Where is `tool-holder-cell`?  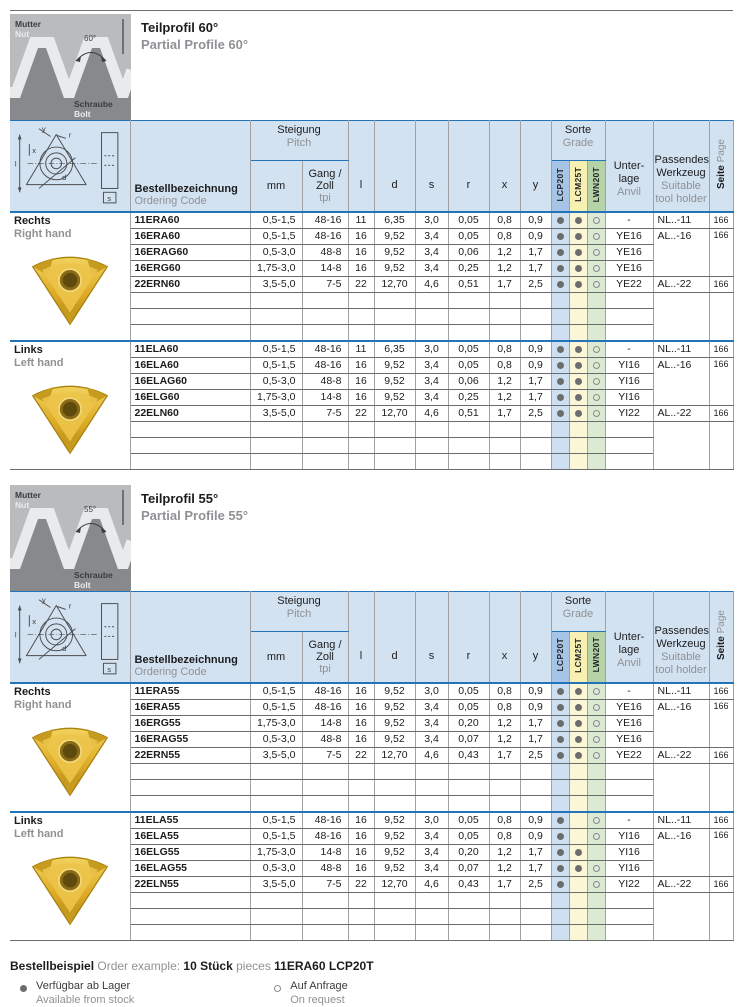
tool-holder-cell is located at coordinates (681, 316).